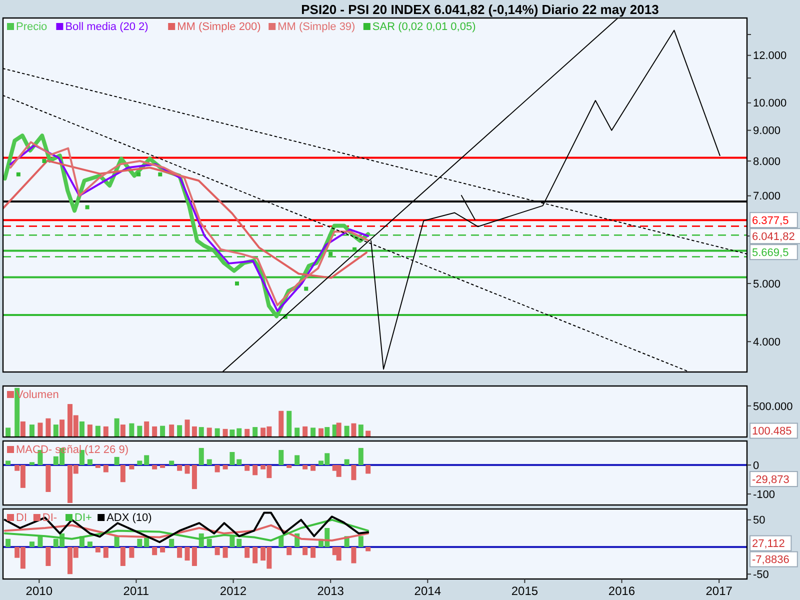 The image size is (800, 600). I want to click on legend-label: DI-, so click(50, 518).